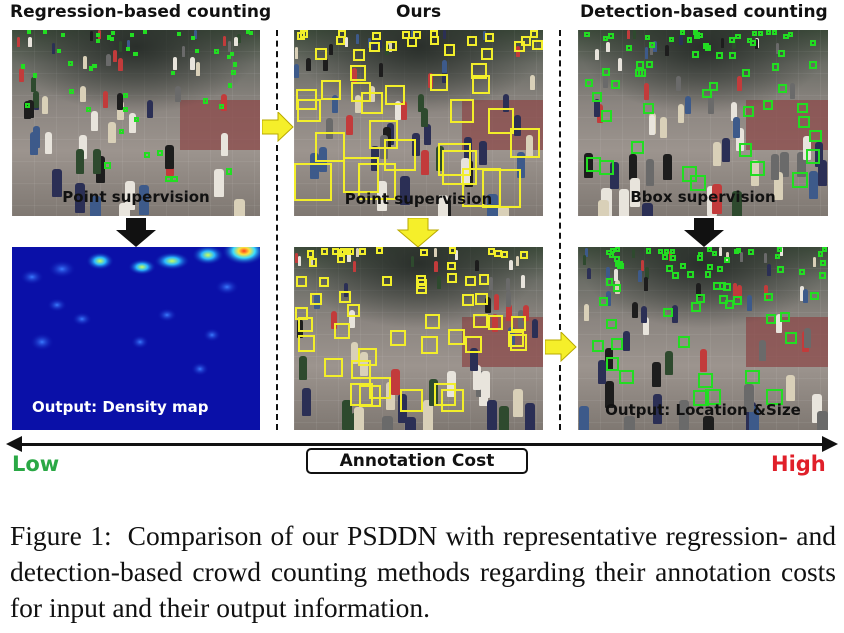 Image resolution: width=844 pixels, height=633 pixels. I want to click on detection-column-title: Detection-based counting, so click(704, 12).